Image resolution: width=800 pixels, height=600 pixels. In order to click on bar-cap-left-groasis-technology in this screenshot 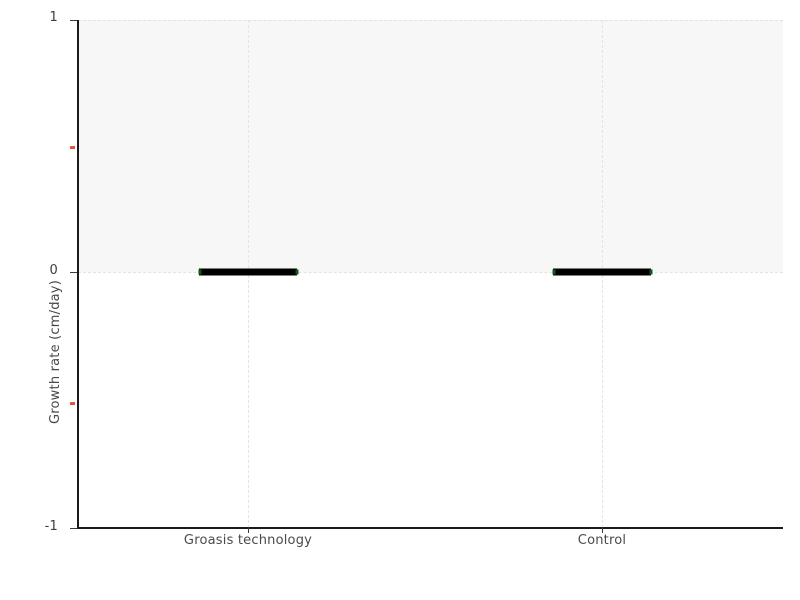, I will do `click(200, 272)`.